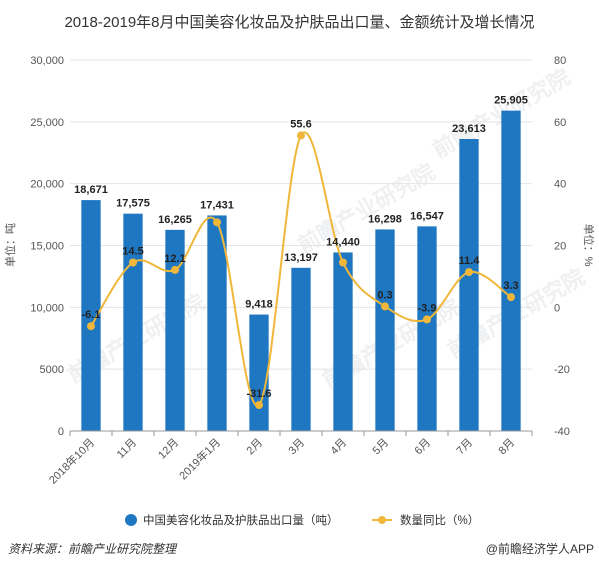  Describe the element at coordinates (255, 447) in the screenshot. I see `x-tick-label: 2月` at that location.